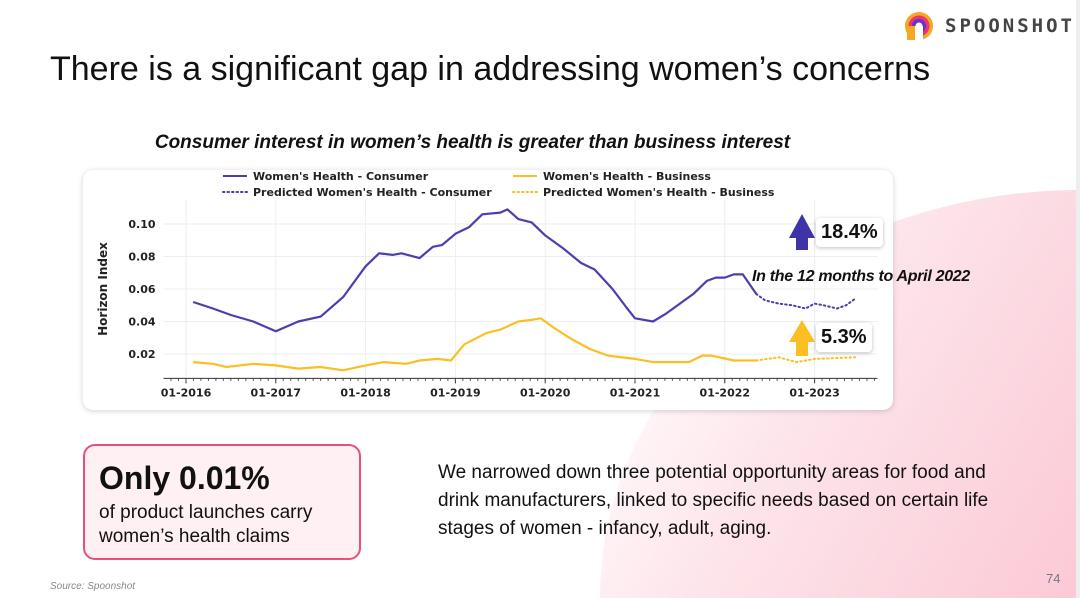 The height and width of the screenshot is (598, 1080). I want to click on spoonshot-logo: SPOONSHOT, so click(989, 26).